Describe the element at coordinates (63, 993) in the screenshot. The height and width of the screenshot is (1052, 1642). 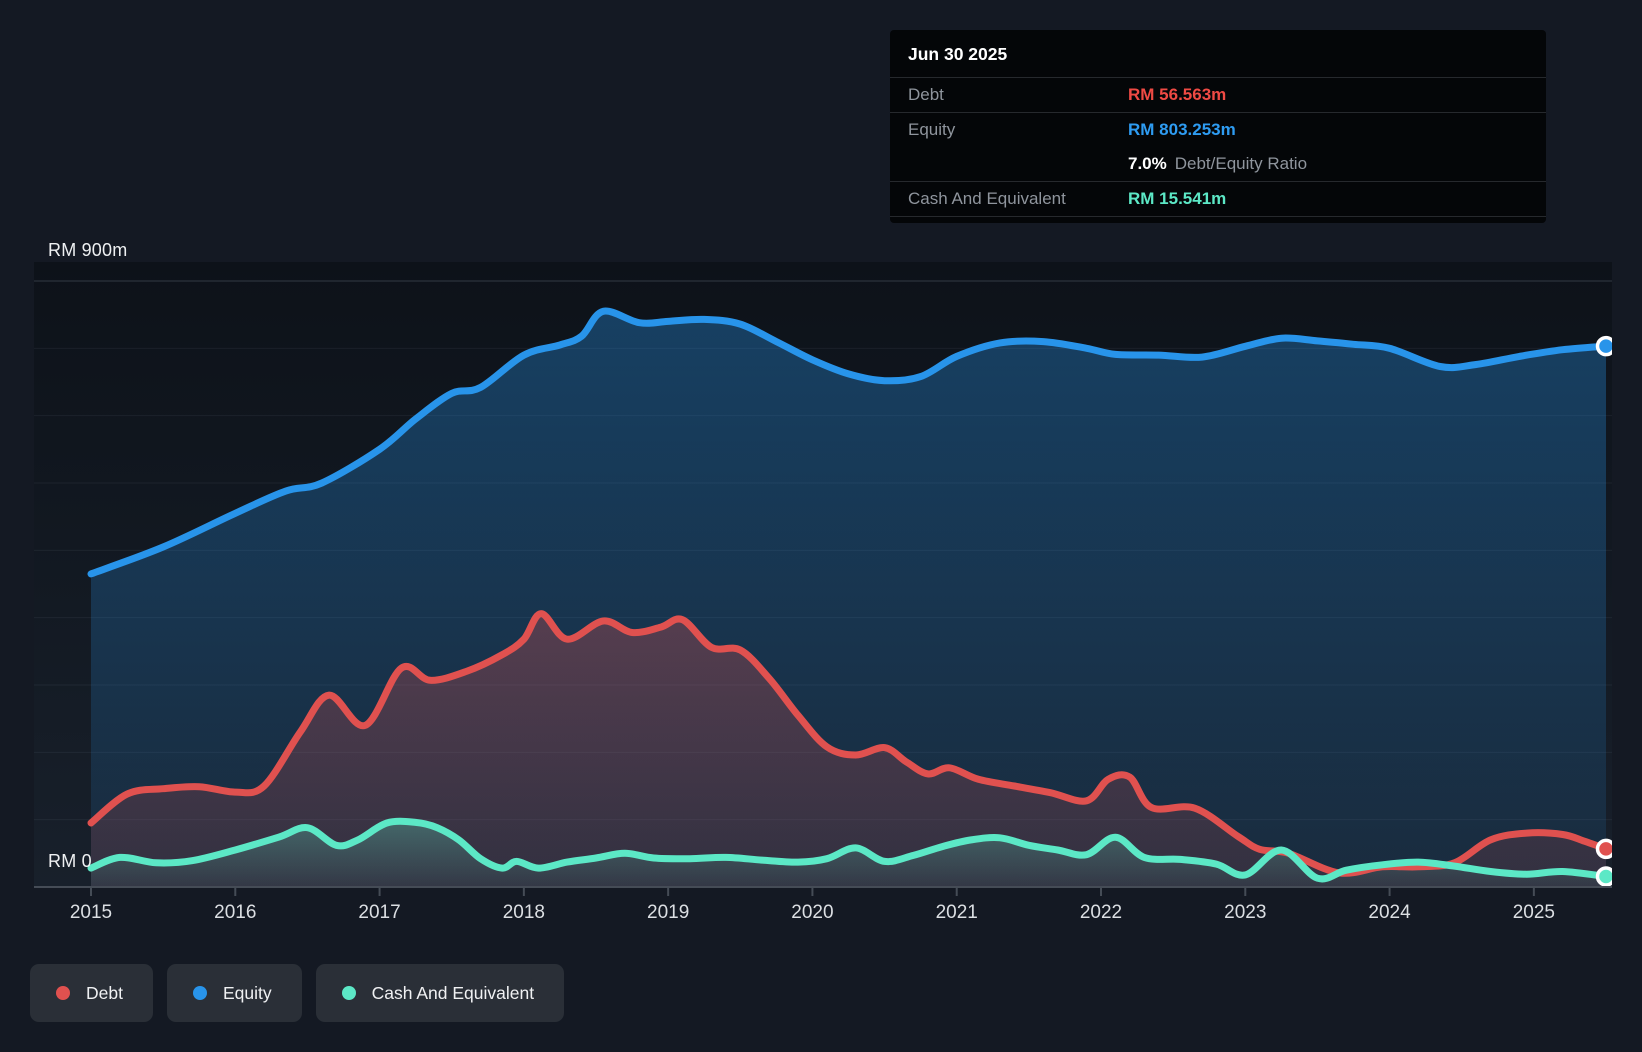
I see `debt-dot-icon` at that location.